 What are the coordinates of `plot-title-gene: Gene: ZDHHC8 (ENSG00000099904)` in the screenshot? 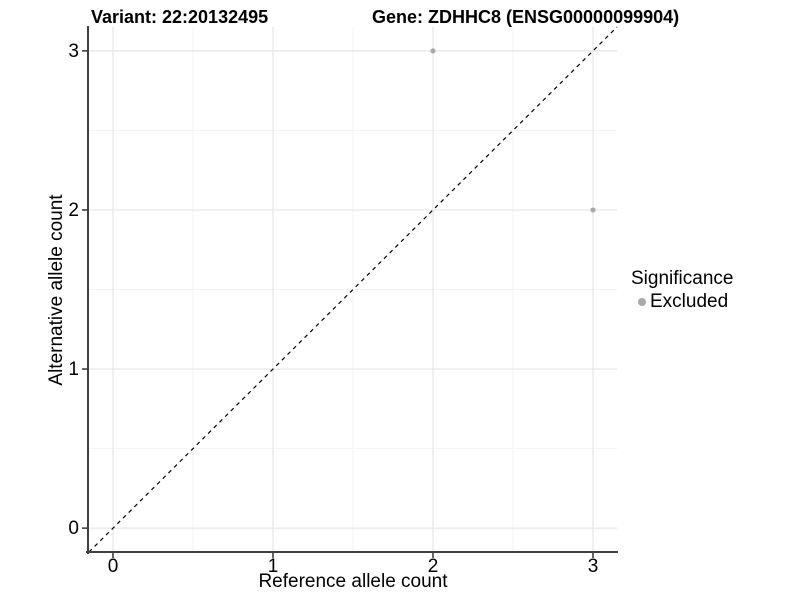 It's located at (526, 17).